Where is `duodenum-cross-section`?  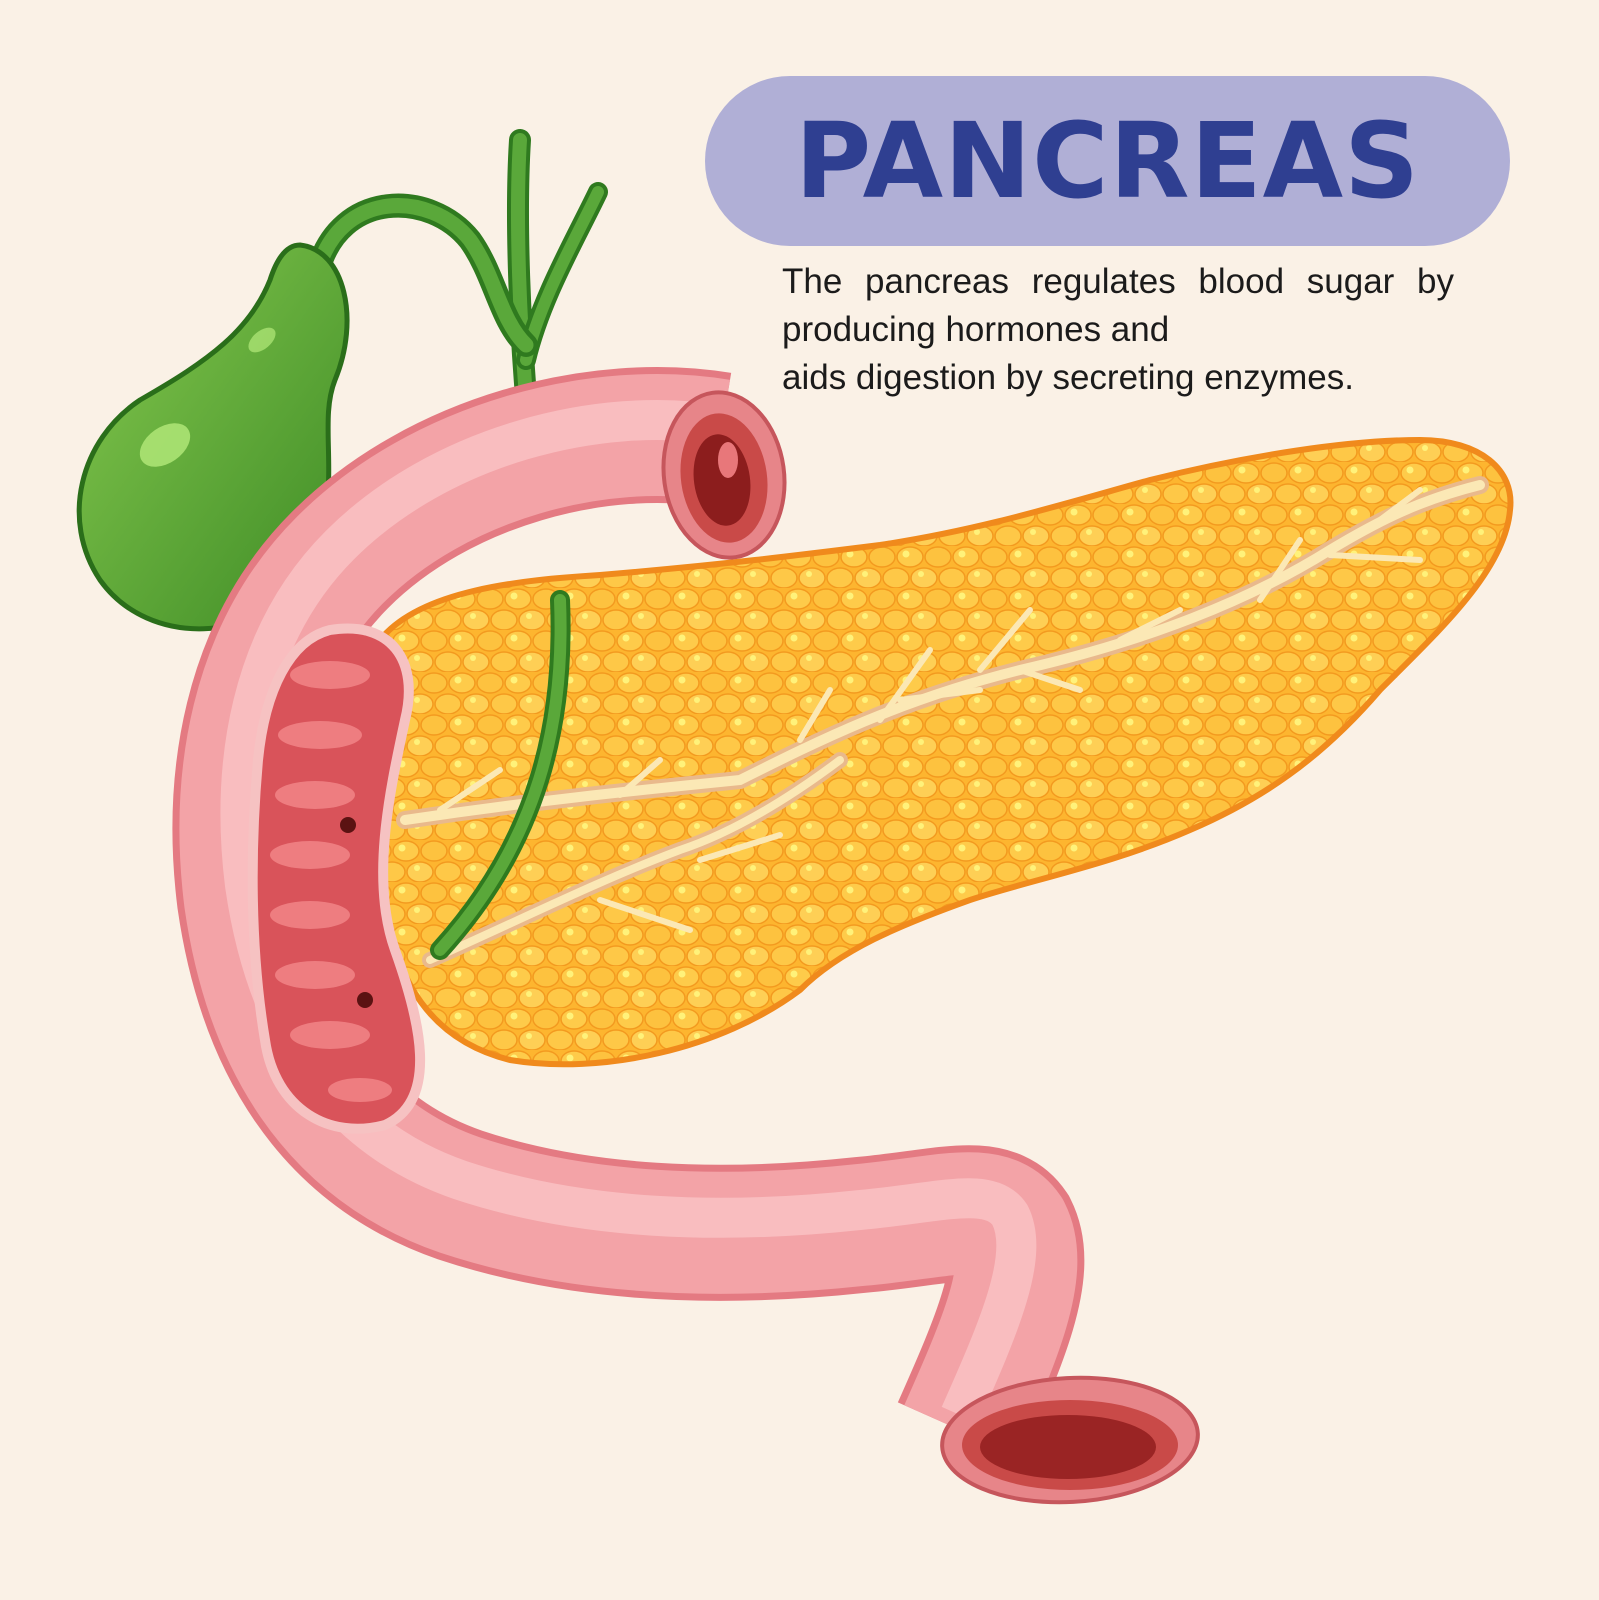 duodenum-cross-section is located at coordinates (336, 878).